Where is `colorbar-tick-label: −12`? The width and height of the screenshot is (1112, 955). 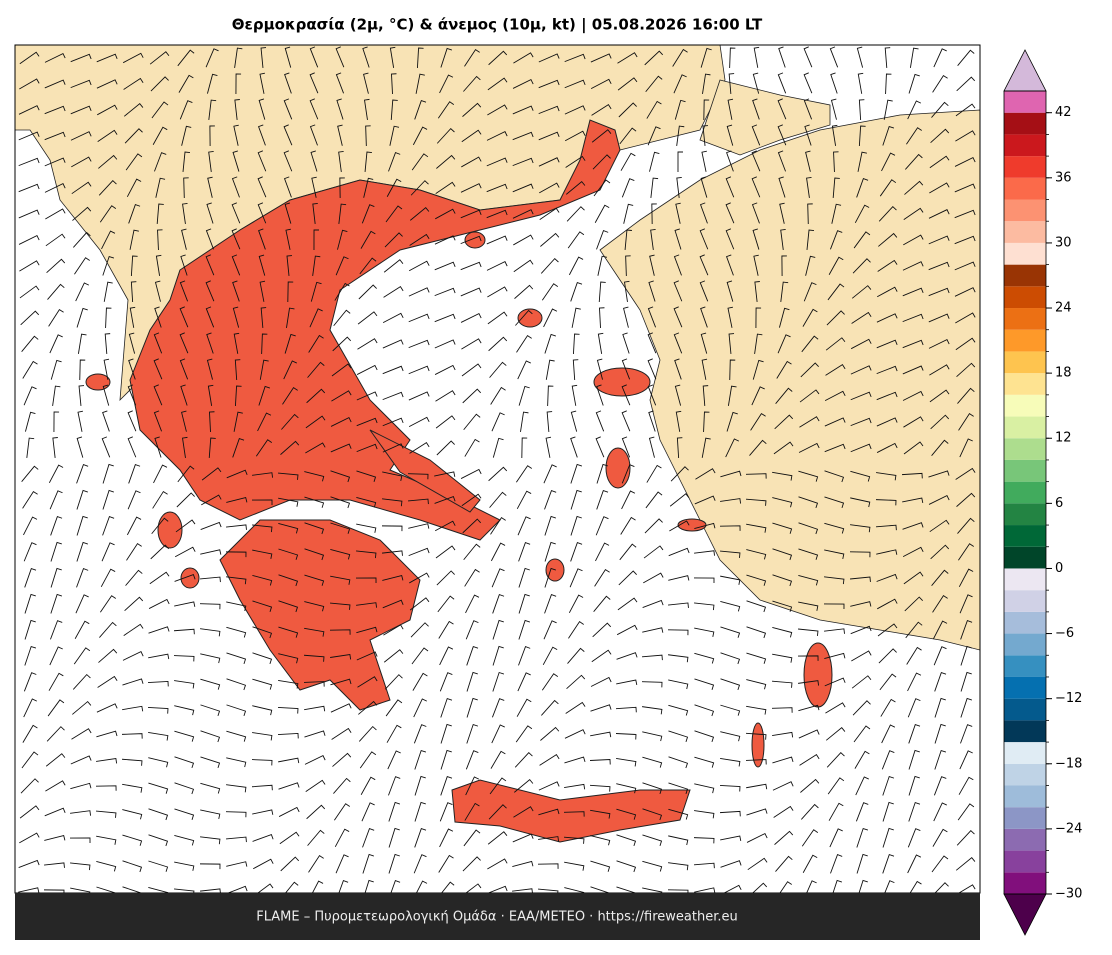
colorbar-tick-label: −12 is located at coordinates (1068, 698).